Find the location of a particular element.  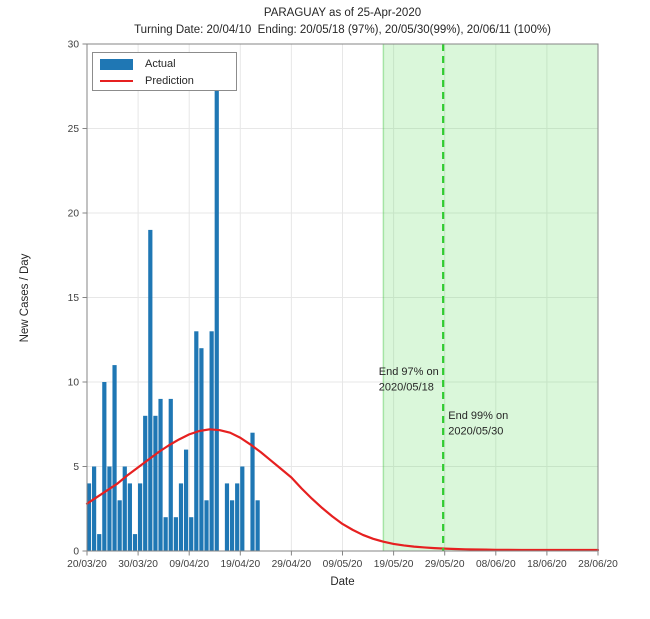

x-axis-label: Date is located at coordinates (342, 582).